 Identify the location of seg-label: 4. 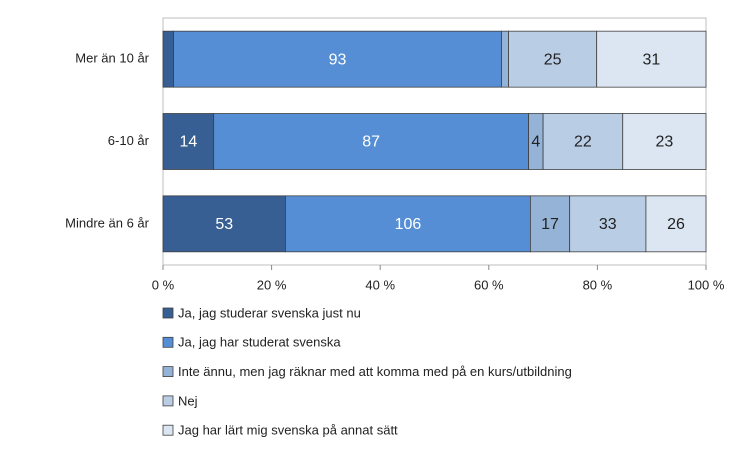
(535, 142).